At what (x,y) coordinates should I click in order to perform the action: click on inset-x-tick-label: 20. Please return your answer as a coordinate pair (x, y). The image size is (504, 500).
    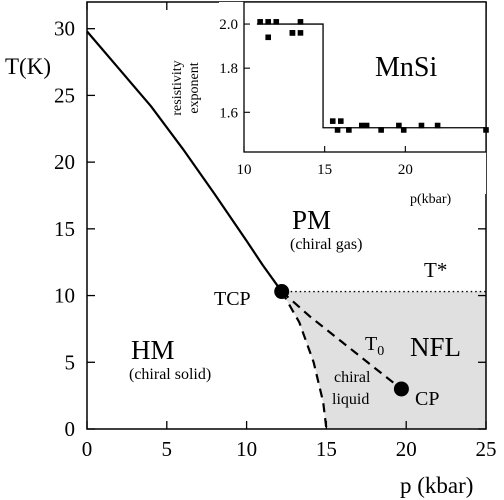
    Looking at the image, I should click on (405, 170).